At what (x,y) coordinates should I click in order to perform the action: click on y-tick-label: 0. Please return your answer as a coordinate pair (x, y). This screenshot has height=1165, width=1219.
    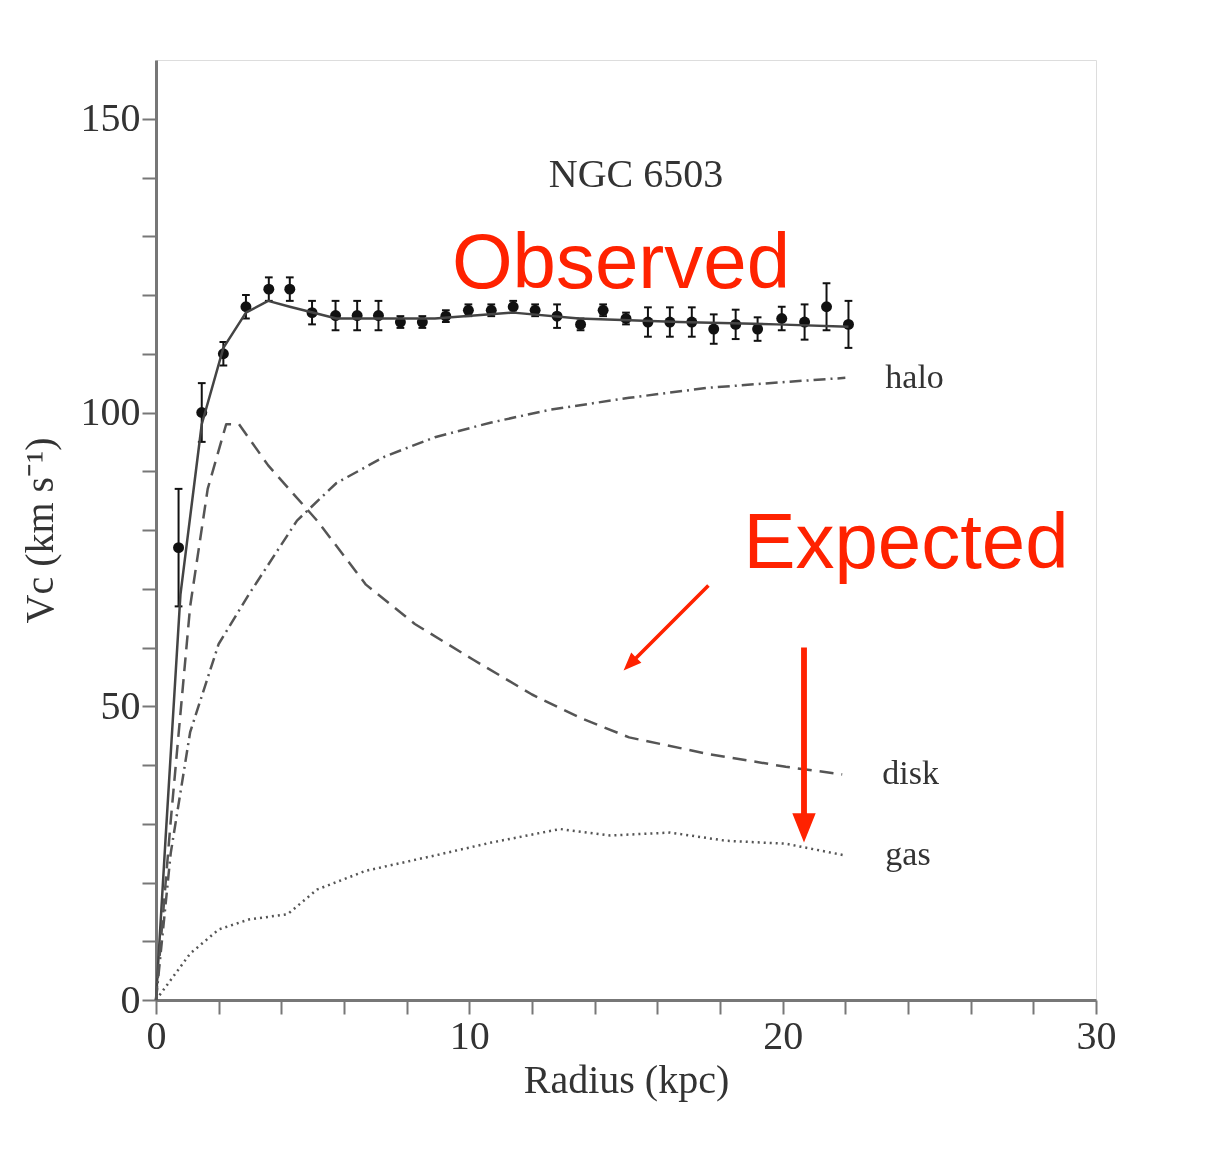
    Looking at the image, I should click on (130, 999).